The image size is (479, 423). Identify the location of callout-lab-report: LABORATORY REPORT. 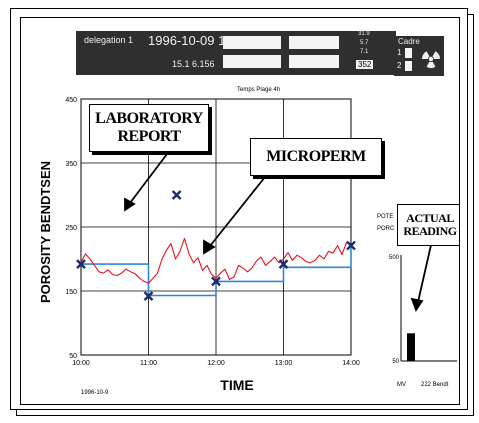
(149, 128).